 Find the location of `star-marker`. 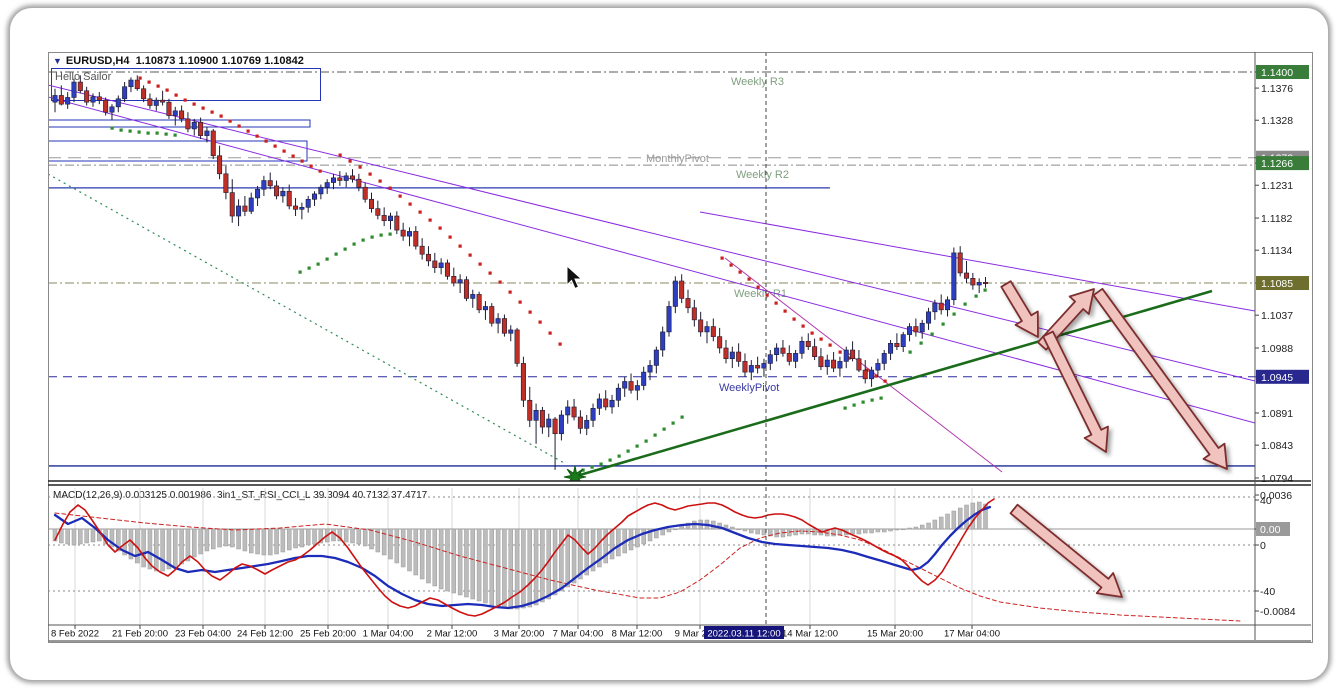

star-marker is located at coordinates (575, 476).